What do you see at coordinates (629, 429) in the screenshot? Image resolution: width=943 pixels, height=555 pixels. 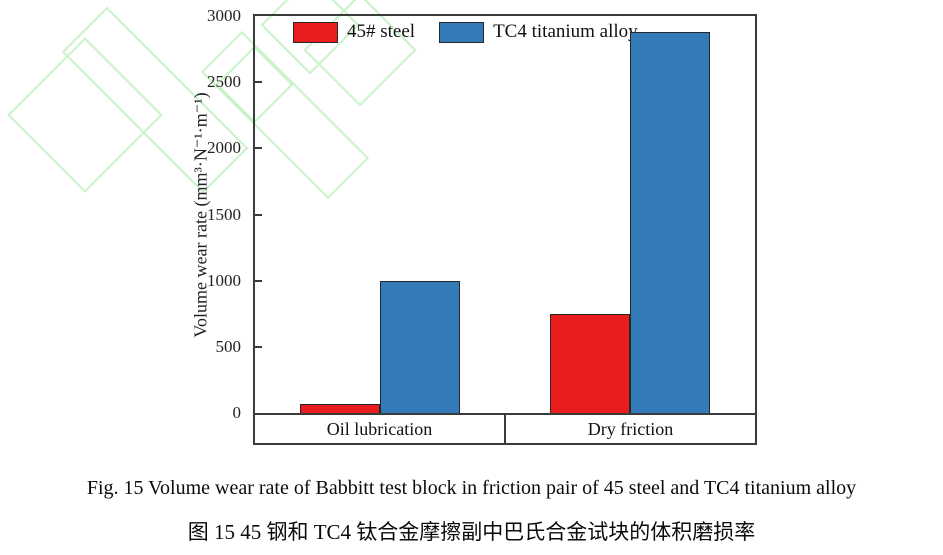 I see `category-label-dry-friction: Dry friction` at bounding box center [629, 429].